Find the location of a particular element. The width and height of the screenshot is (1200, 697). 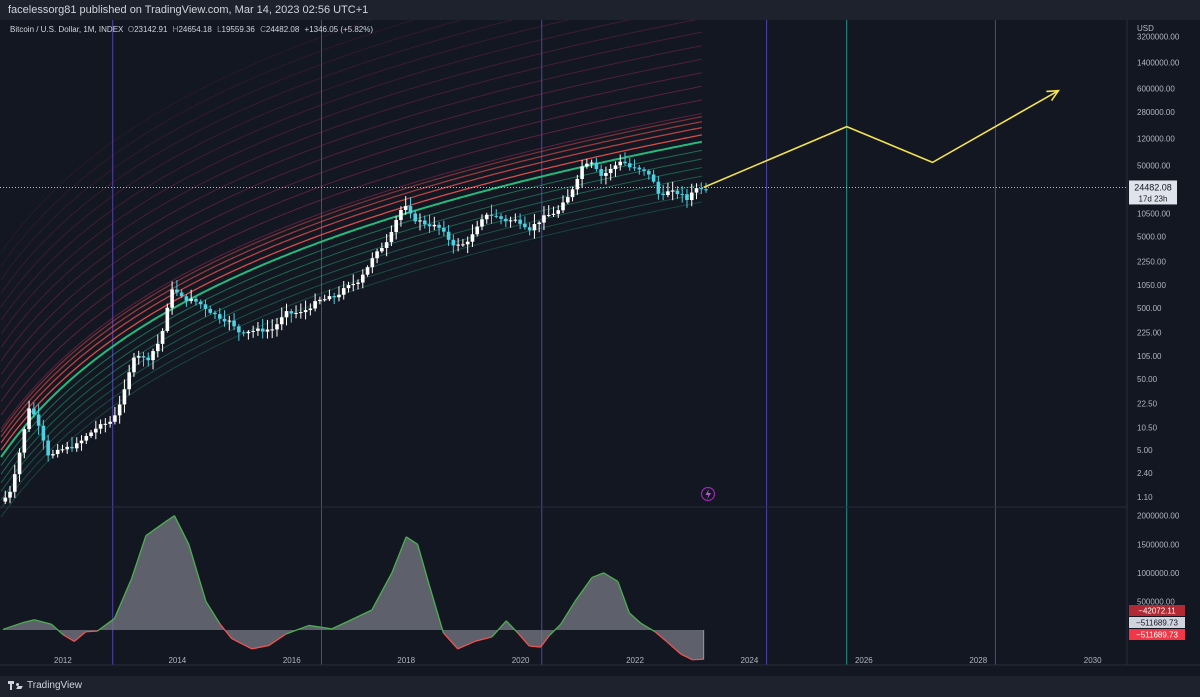

symbol-name: Bitcoin / U.S. Dollar, 1M, INDEX is located at coordinates (67, 29).